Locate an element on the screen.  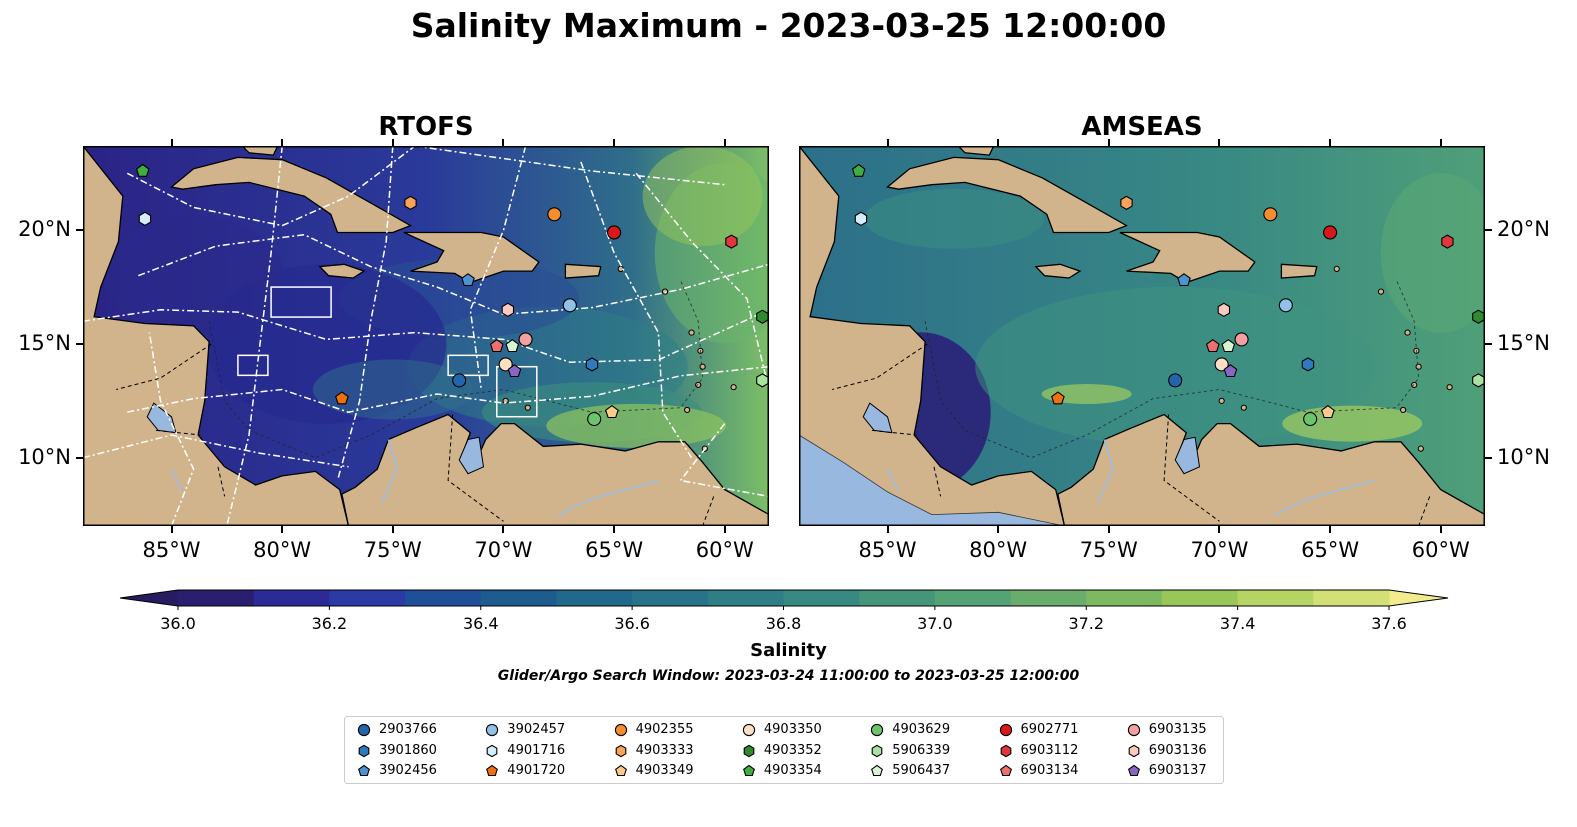
legend-symbol-hexagon is located at coordinates (1005, 750).